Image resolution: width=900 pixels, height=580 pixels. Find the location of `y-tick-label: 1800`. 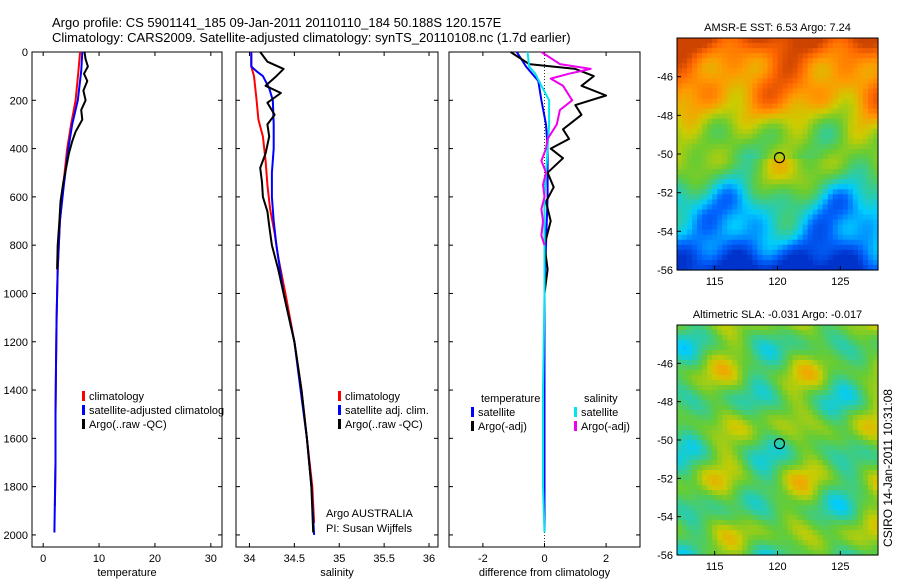

y-tick-label: 1800 is located at coordinates (16, 488).